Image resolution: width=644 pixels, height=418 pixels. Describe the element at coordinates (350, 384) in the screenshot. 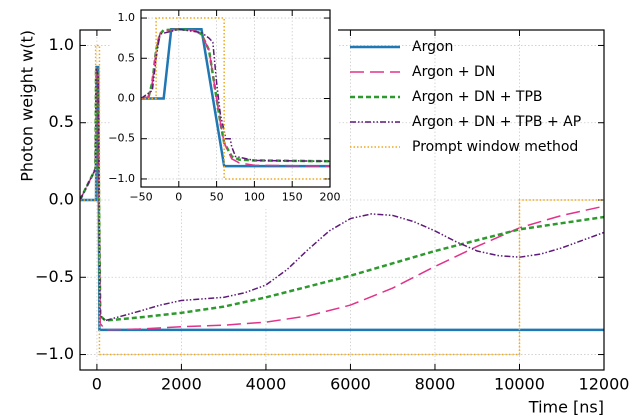

I see `x-tick-label: 6000` at that location.